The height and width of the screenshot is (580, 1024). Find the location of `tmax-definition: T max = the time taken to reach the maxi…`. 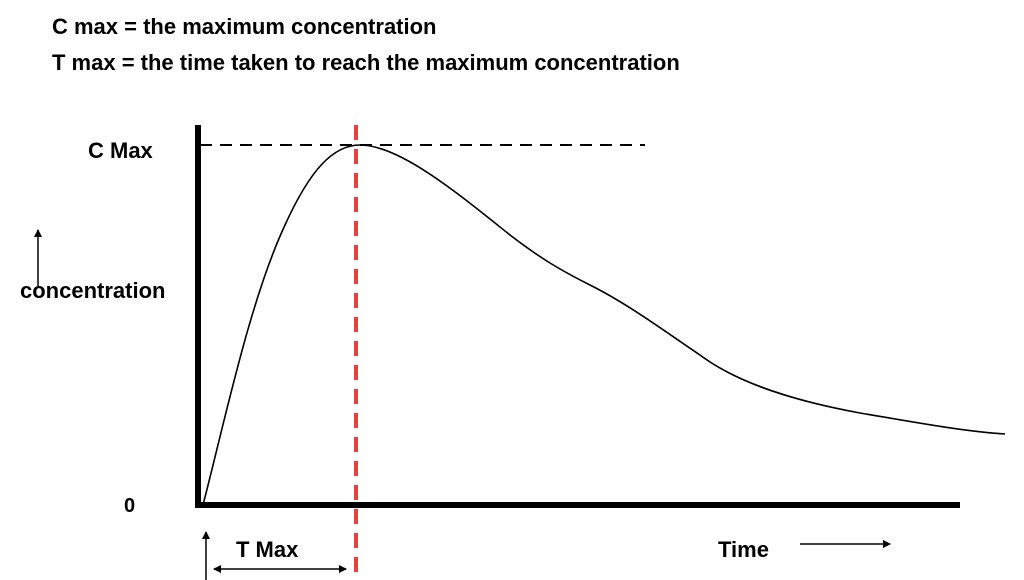

tmax-definition: T max = the time taken to reach the maxi… is located at coordinates (366, 62).